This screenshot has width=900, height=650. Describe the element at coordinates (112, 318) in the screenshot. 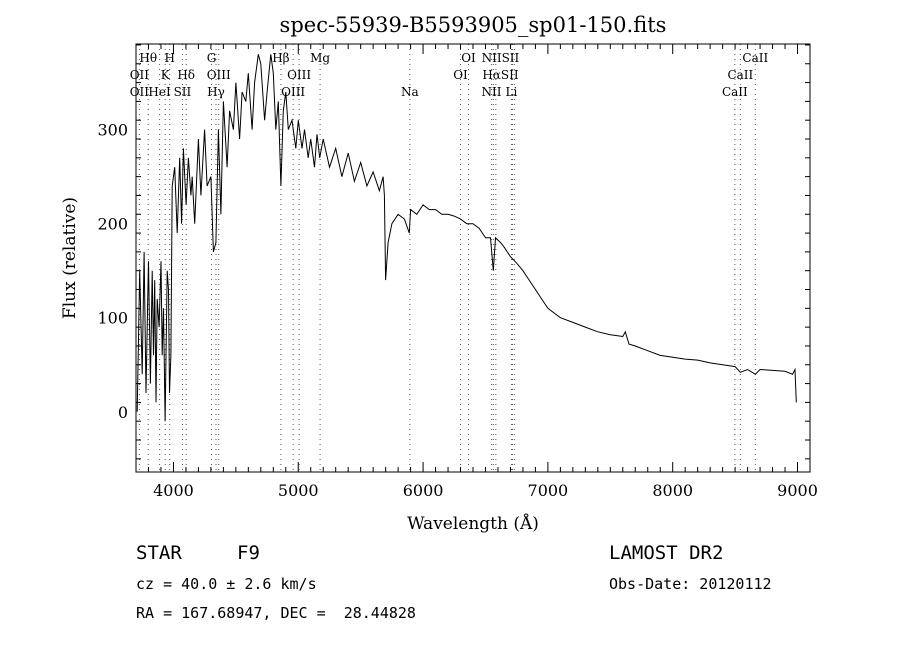

I see `y-tick-label: 100` at that location.